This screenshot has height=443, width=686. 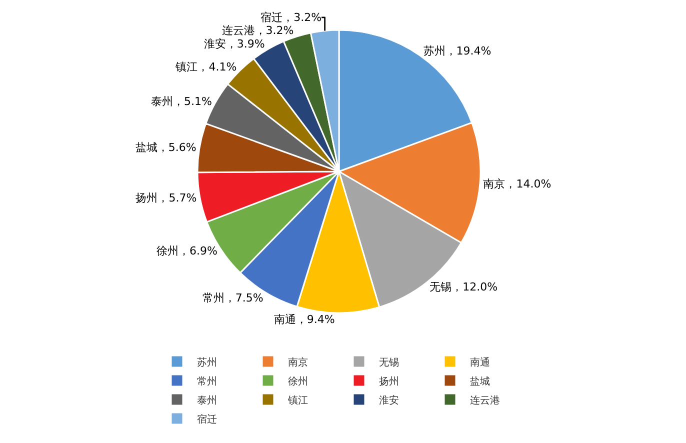 What do you see at coordinates (233, 297) in the screenshot?
I see `data-label: 常州，7.5%` at bounding box center [233, 297].